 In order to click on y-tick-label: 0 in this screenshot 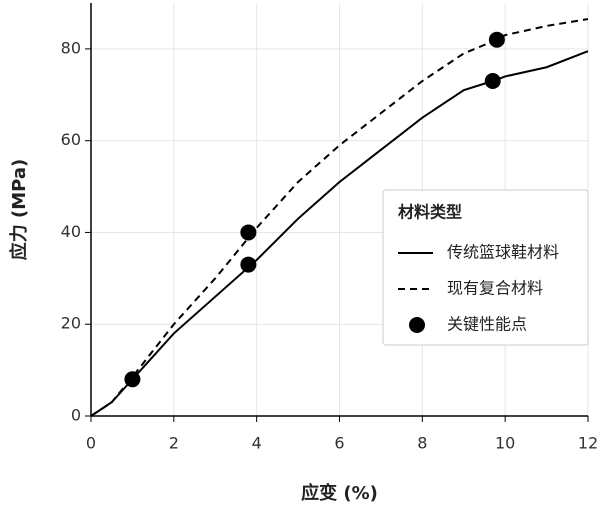, I will do `click(76, 415)`.